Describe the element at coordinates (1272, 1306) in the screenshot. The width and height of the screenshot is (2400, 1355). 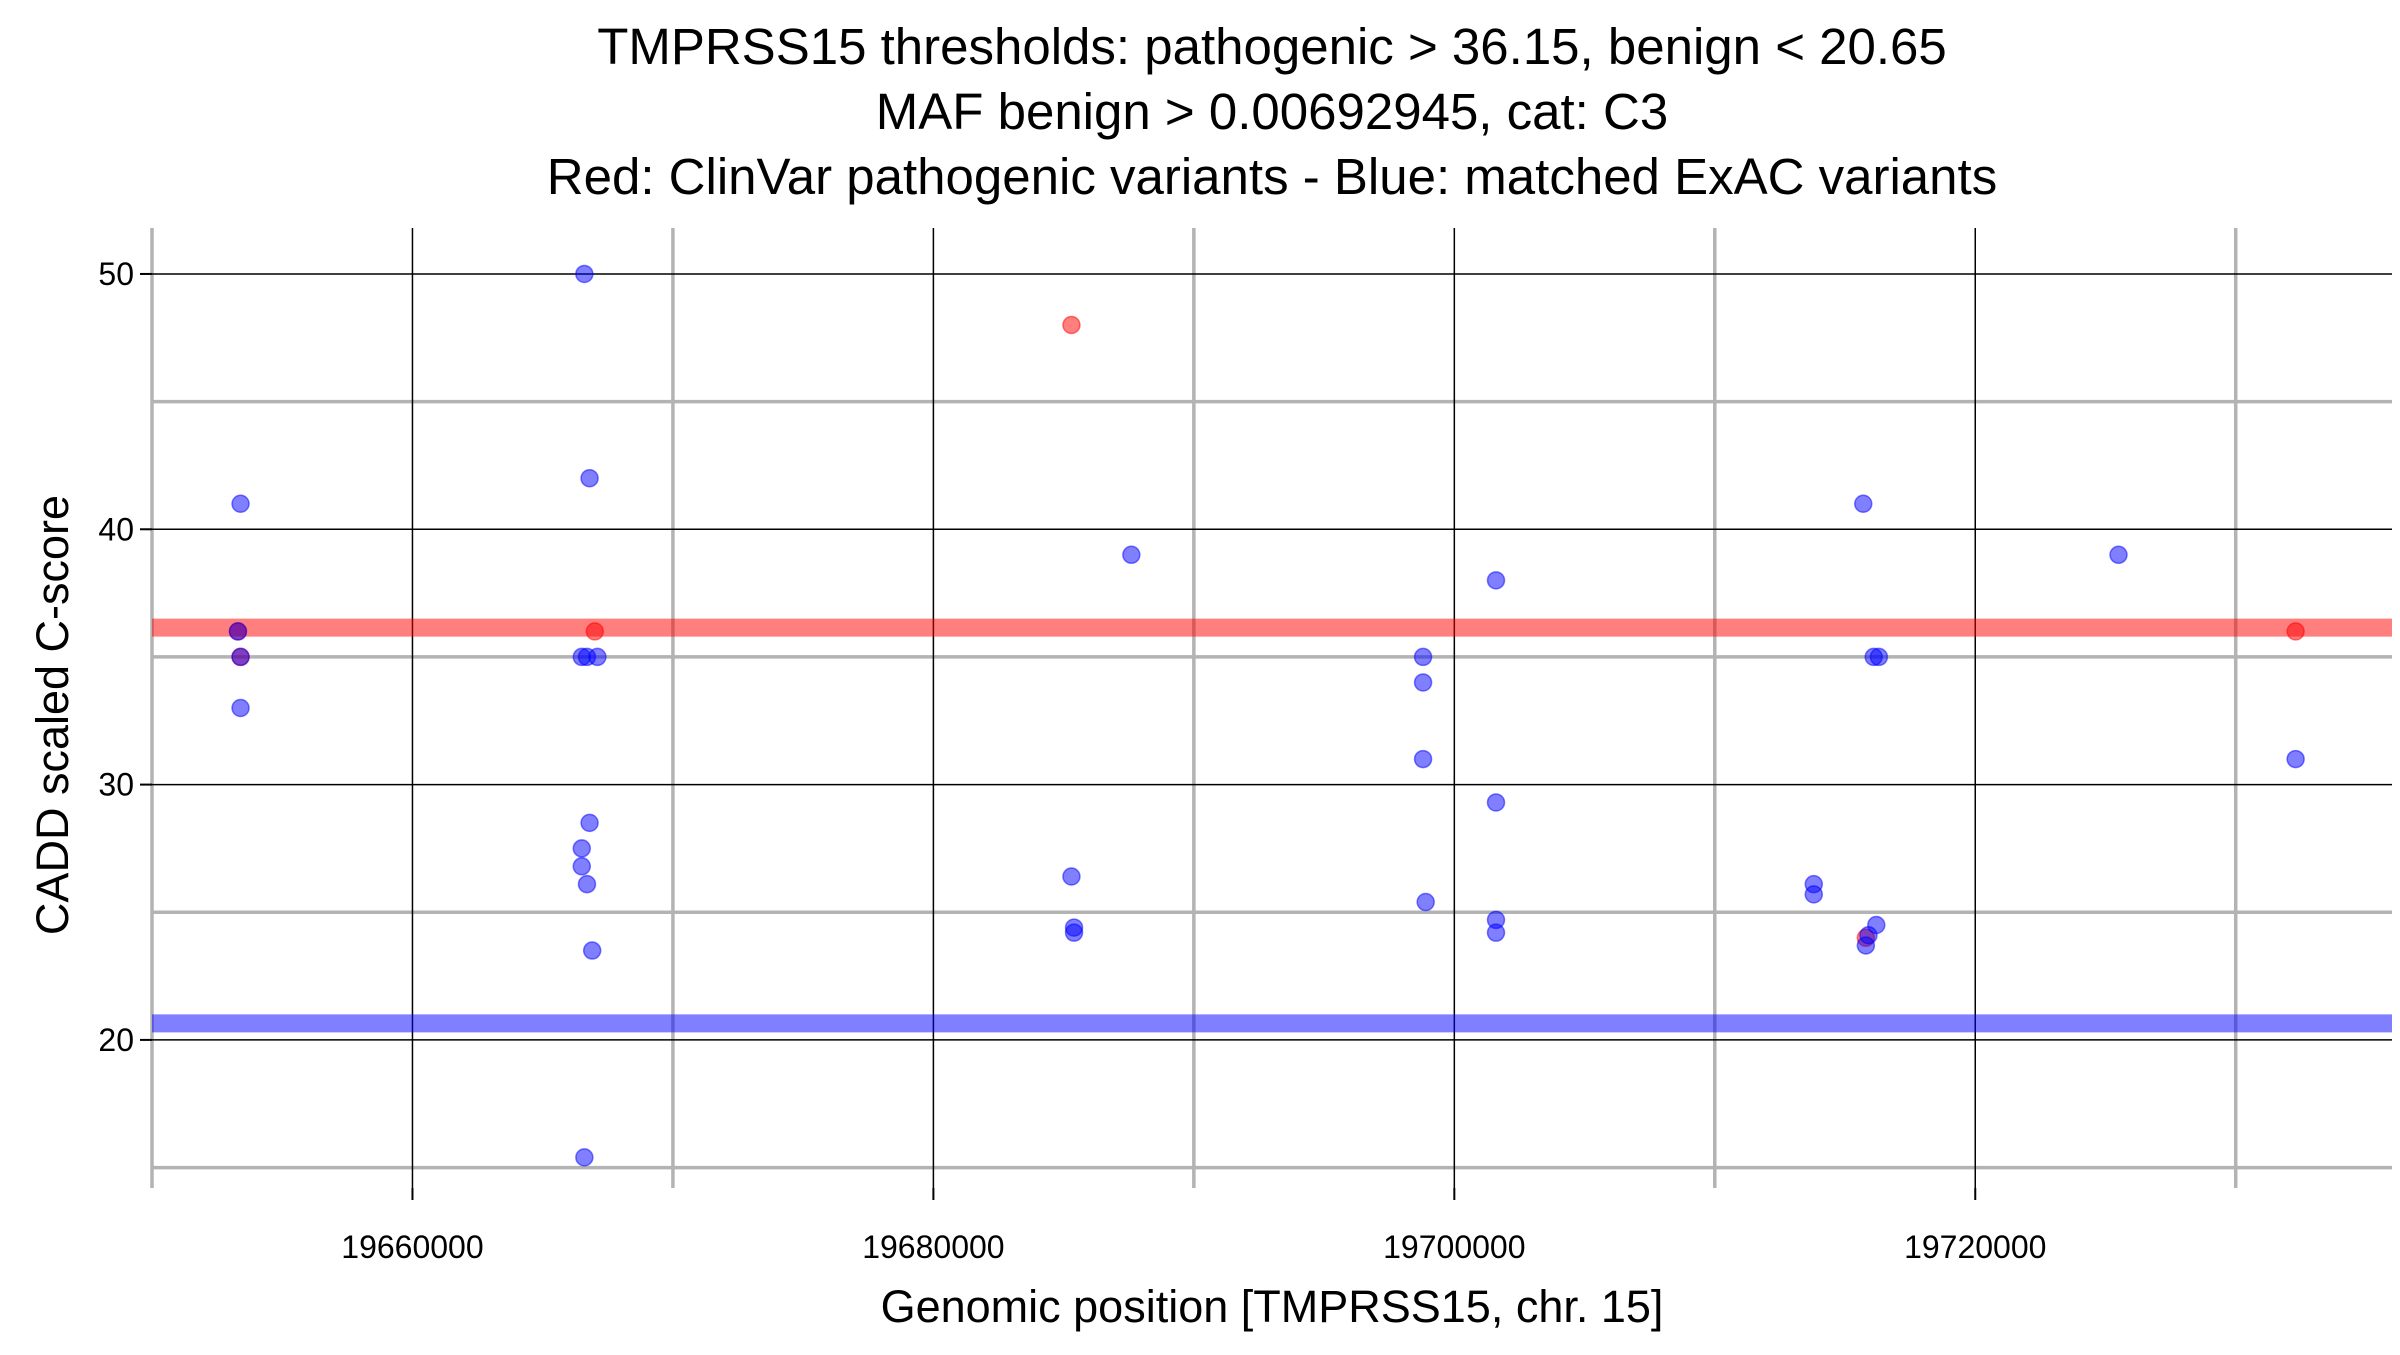
I see `x-axis-title: Genomic position [TMPRSS15, chr. 15]` at that location.